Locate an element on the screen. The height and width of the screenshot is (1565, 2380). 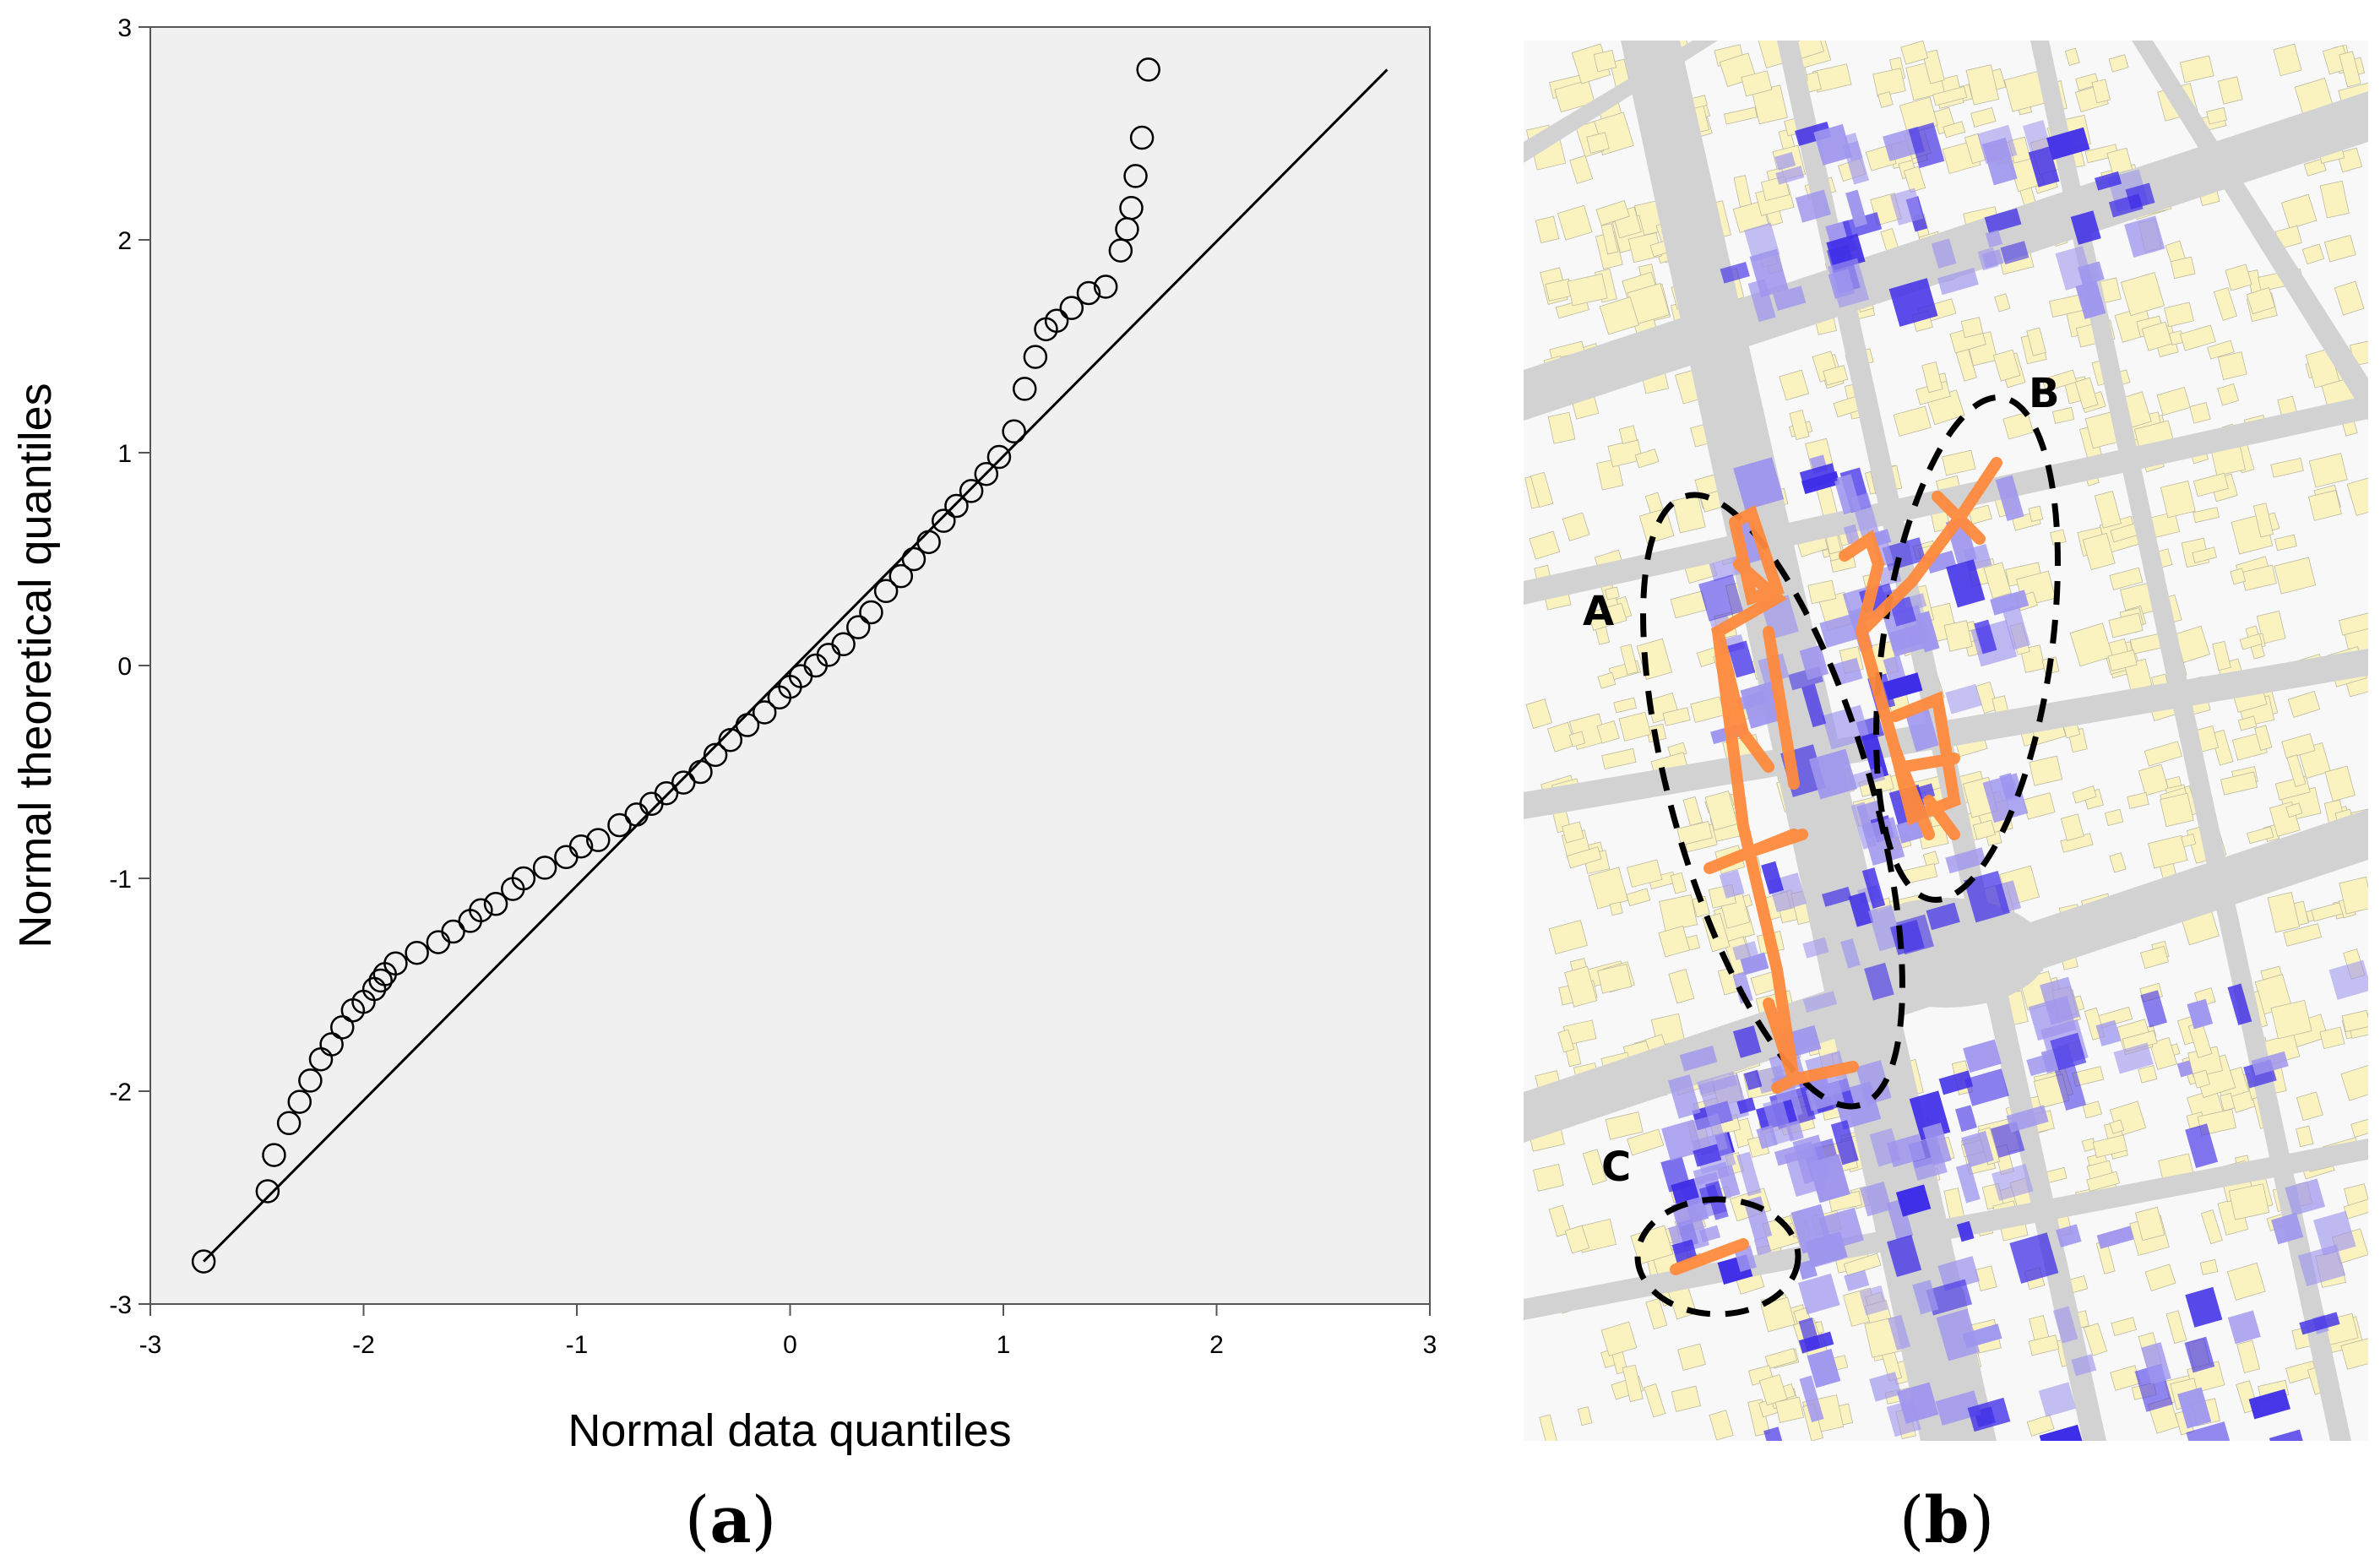
hotspot-segments is located at coordinates (1836, 866).